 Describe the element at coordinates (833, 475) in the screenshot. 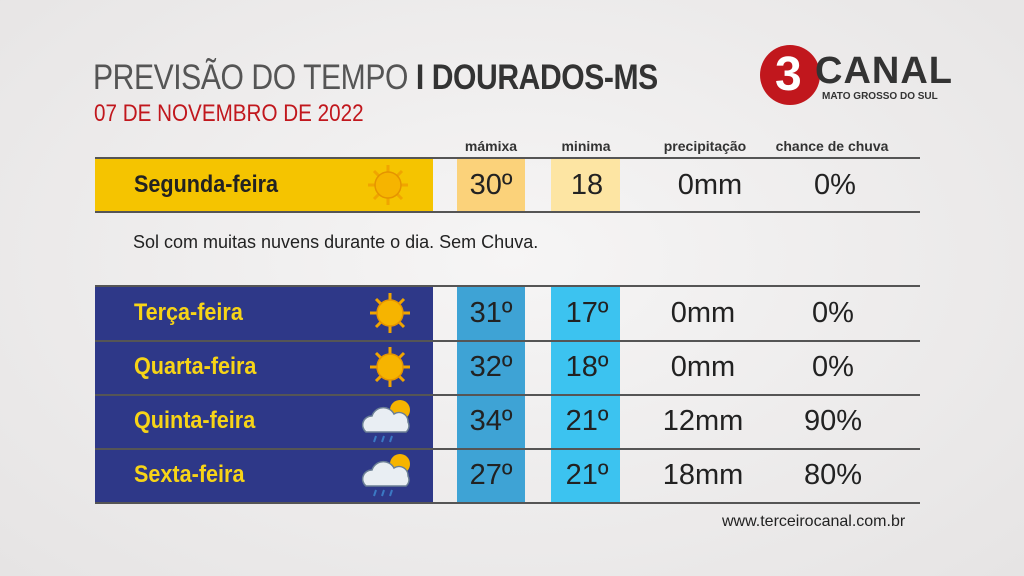

I see `rain-chance: 80%` at that location.